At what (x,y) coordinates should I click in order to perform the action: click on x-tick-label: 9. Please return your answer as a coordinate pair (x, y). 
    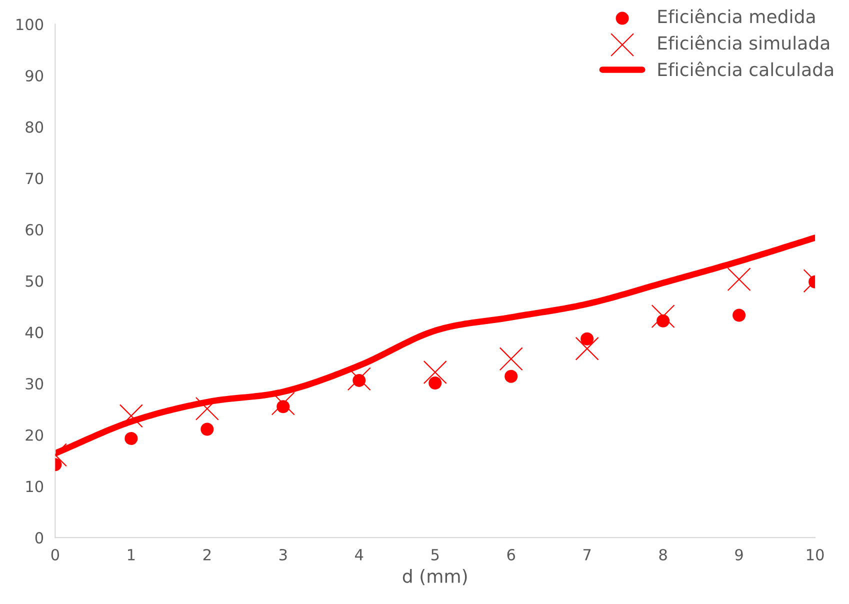
    Looking at the image, I should click on (739, 554).